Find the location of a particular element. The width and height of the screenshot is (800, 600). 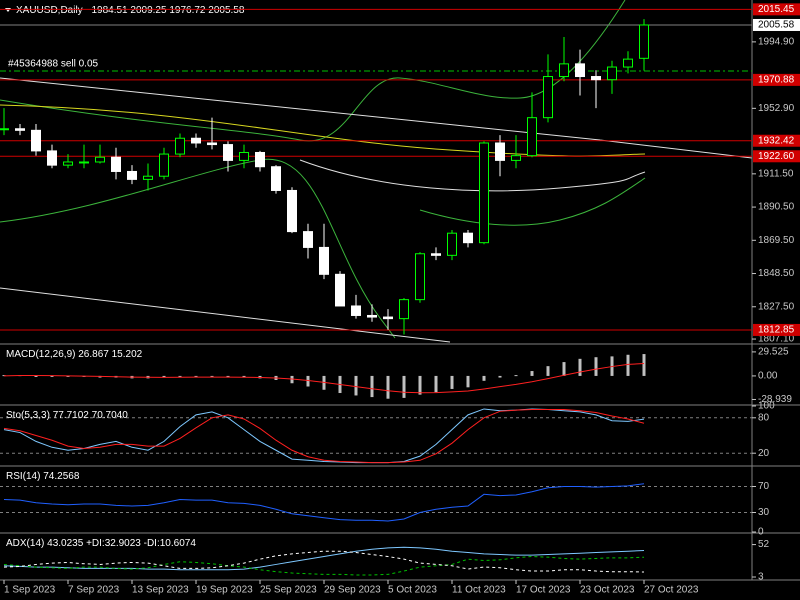

y-tick-label: 52 is located at coordinates (764, 544).